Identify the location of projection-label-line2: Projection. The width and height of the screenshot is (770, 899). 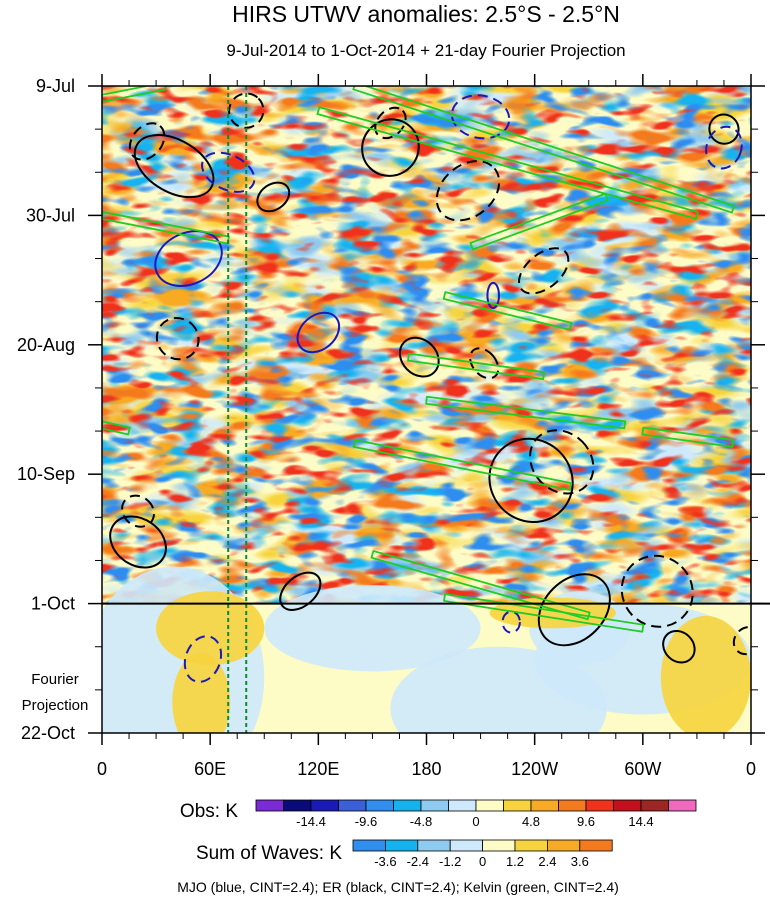
(55, 705).